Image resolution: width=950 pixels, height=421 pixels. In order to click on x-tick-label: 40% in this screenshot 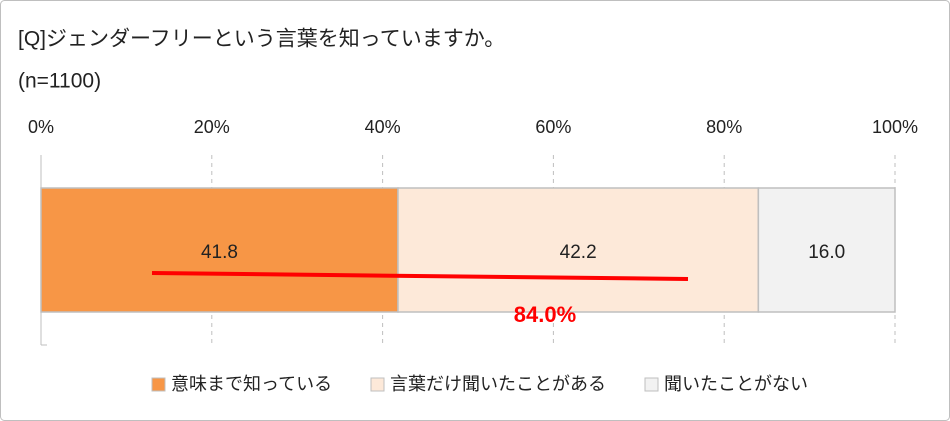, I will do `click(383, 127)`.